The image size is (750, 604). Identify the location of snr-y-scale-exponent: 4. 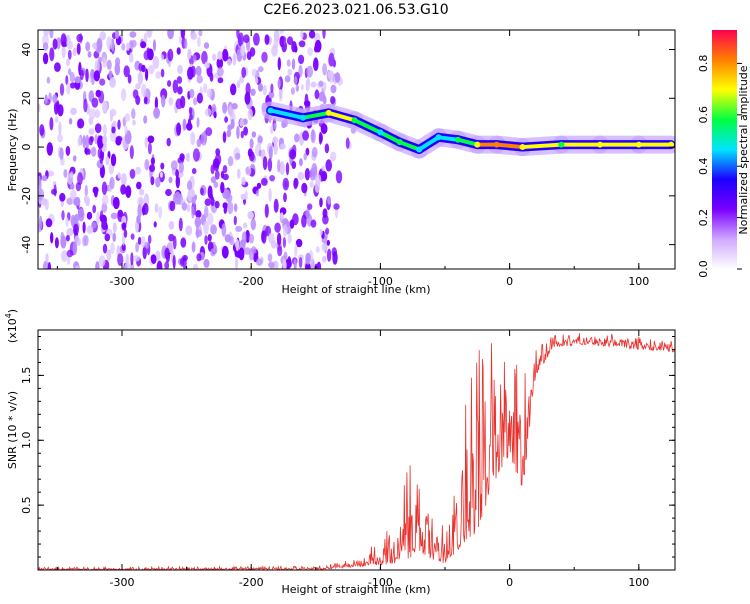
(8, 315).